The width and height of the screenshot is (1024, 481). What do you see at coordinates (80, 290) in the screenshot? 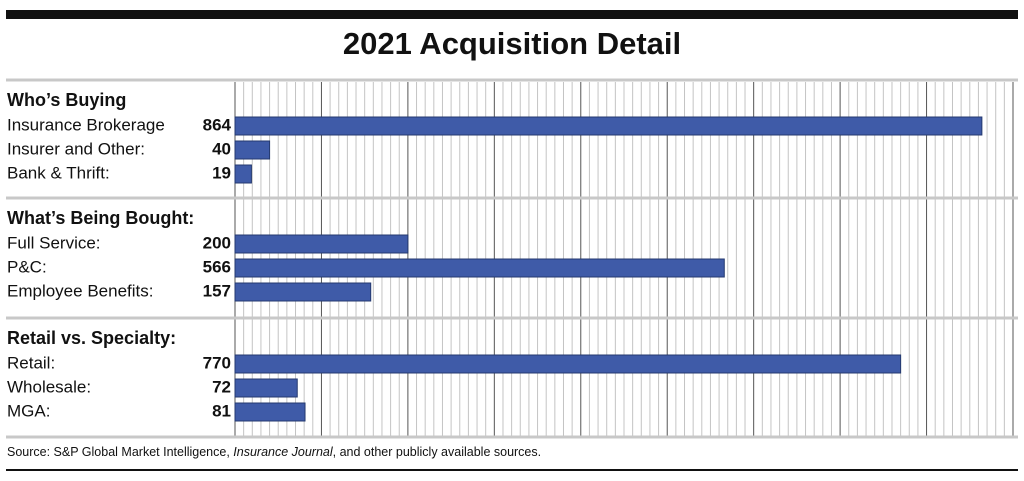
I see `category-label: Employee Benefits:` at bounding box center [80, 290].